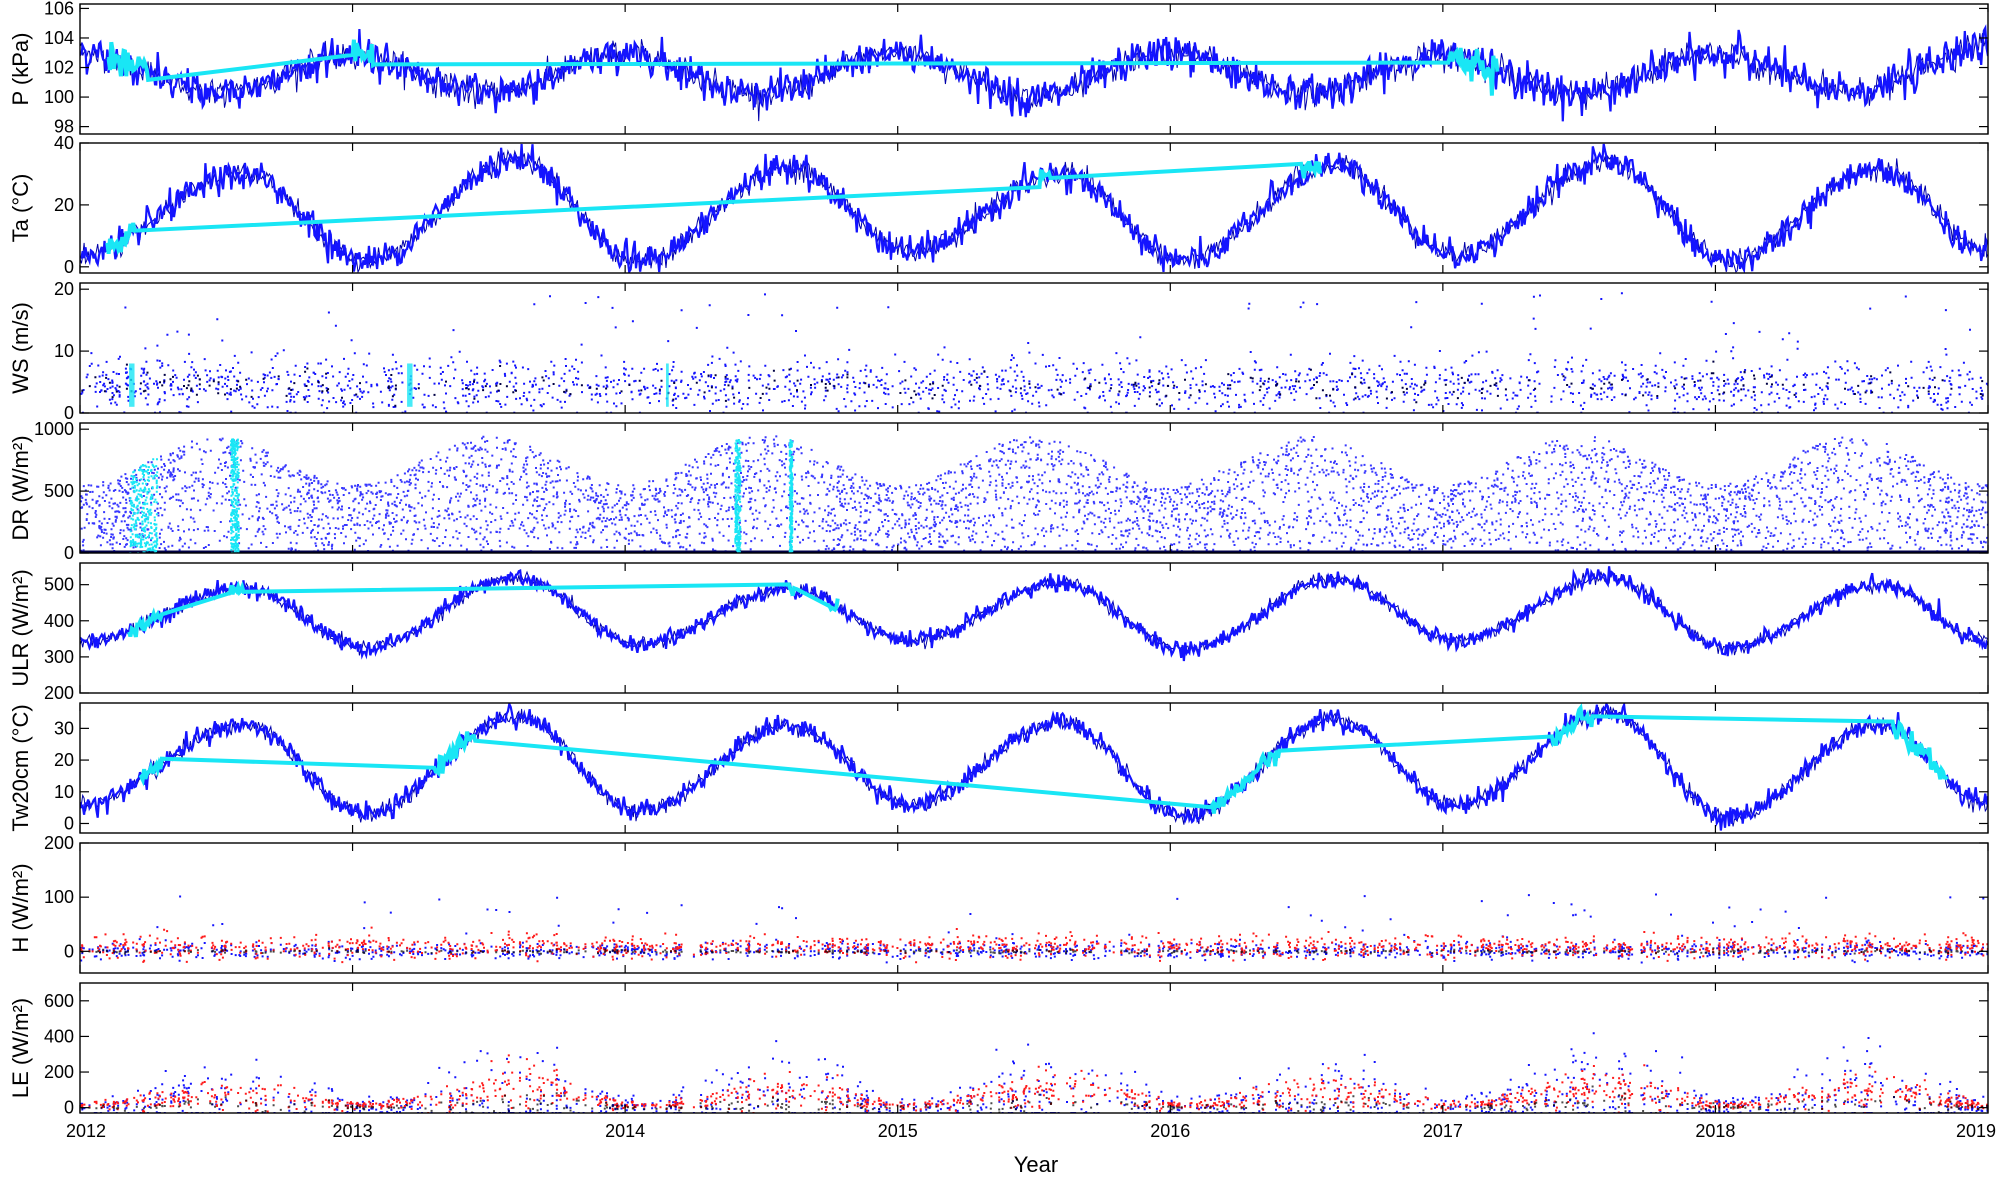 This screenshot has width=2000, height=1179. Describe the element at coordinates (86, 1131) in the screenshot. I see `xtick-label-0: 2012` at that location.